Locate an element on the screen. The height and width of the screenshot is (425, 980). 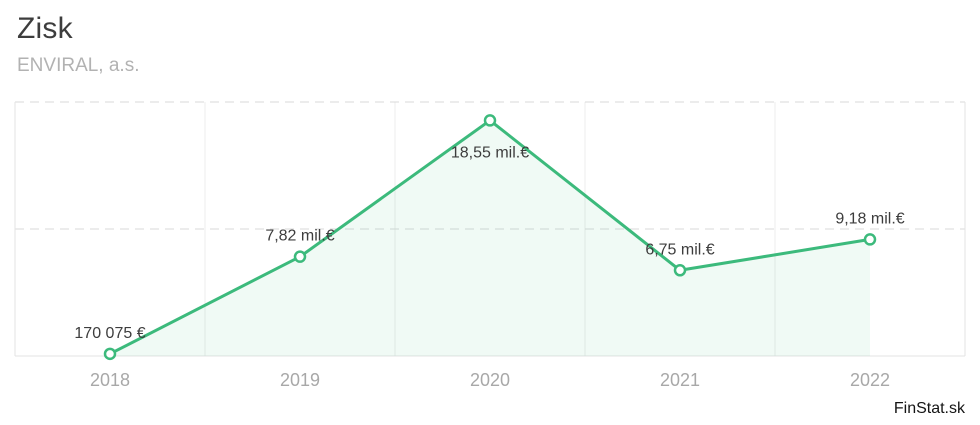
data-point-2022 is located at coordinates (870, 239).